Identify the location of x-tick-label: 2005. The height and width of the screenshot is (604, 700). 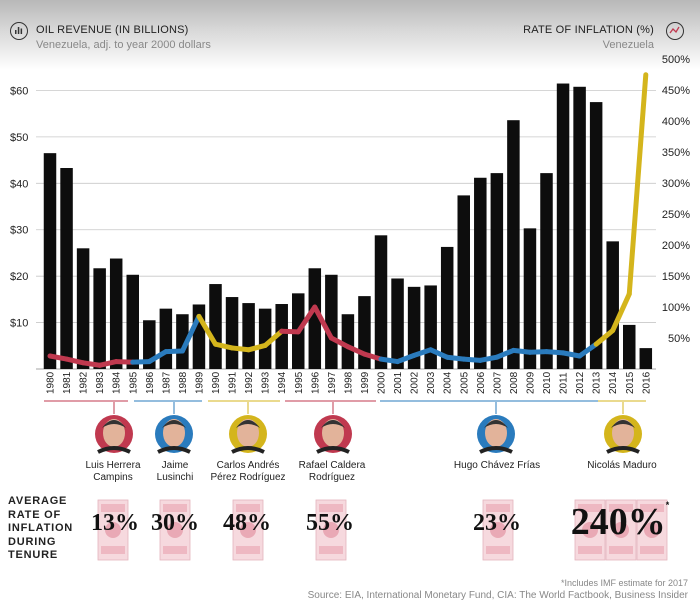
(464, 382).